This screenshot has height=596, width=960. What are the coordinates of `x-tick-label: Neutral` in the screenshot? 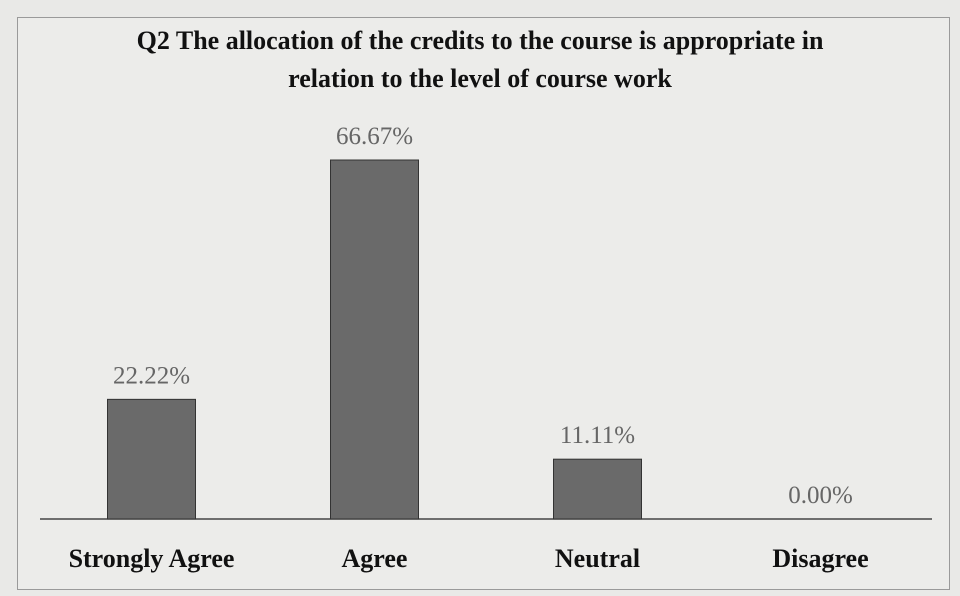 It's located at (597, 558).